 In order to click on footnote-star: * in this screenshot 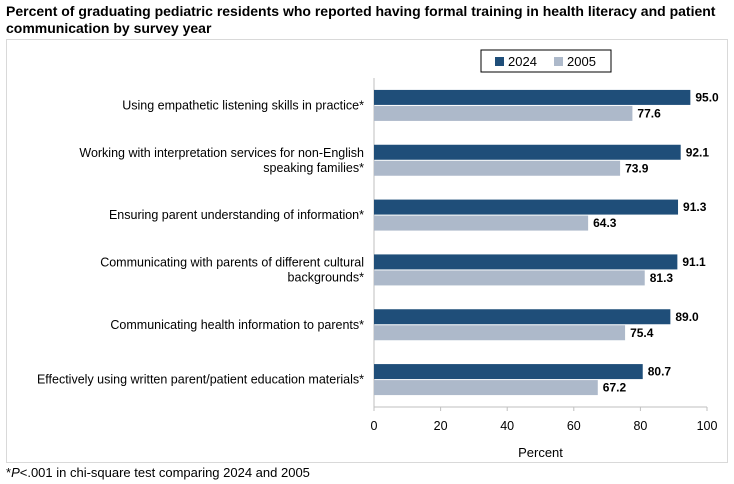, I will do `click(9, 472)`.